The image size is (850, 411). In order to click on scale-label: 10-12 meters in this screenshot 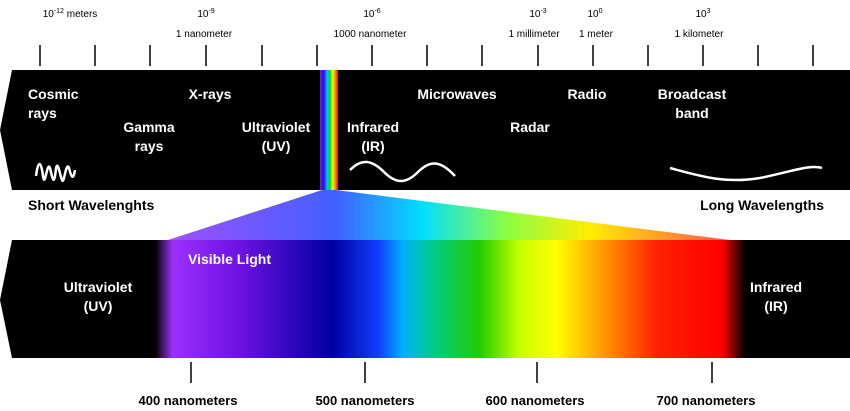, I will do `click(70, 14)`.